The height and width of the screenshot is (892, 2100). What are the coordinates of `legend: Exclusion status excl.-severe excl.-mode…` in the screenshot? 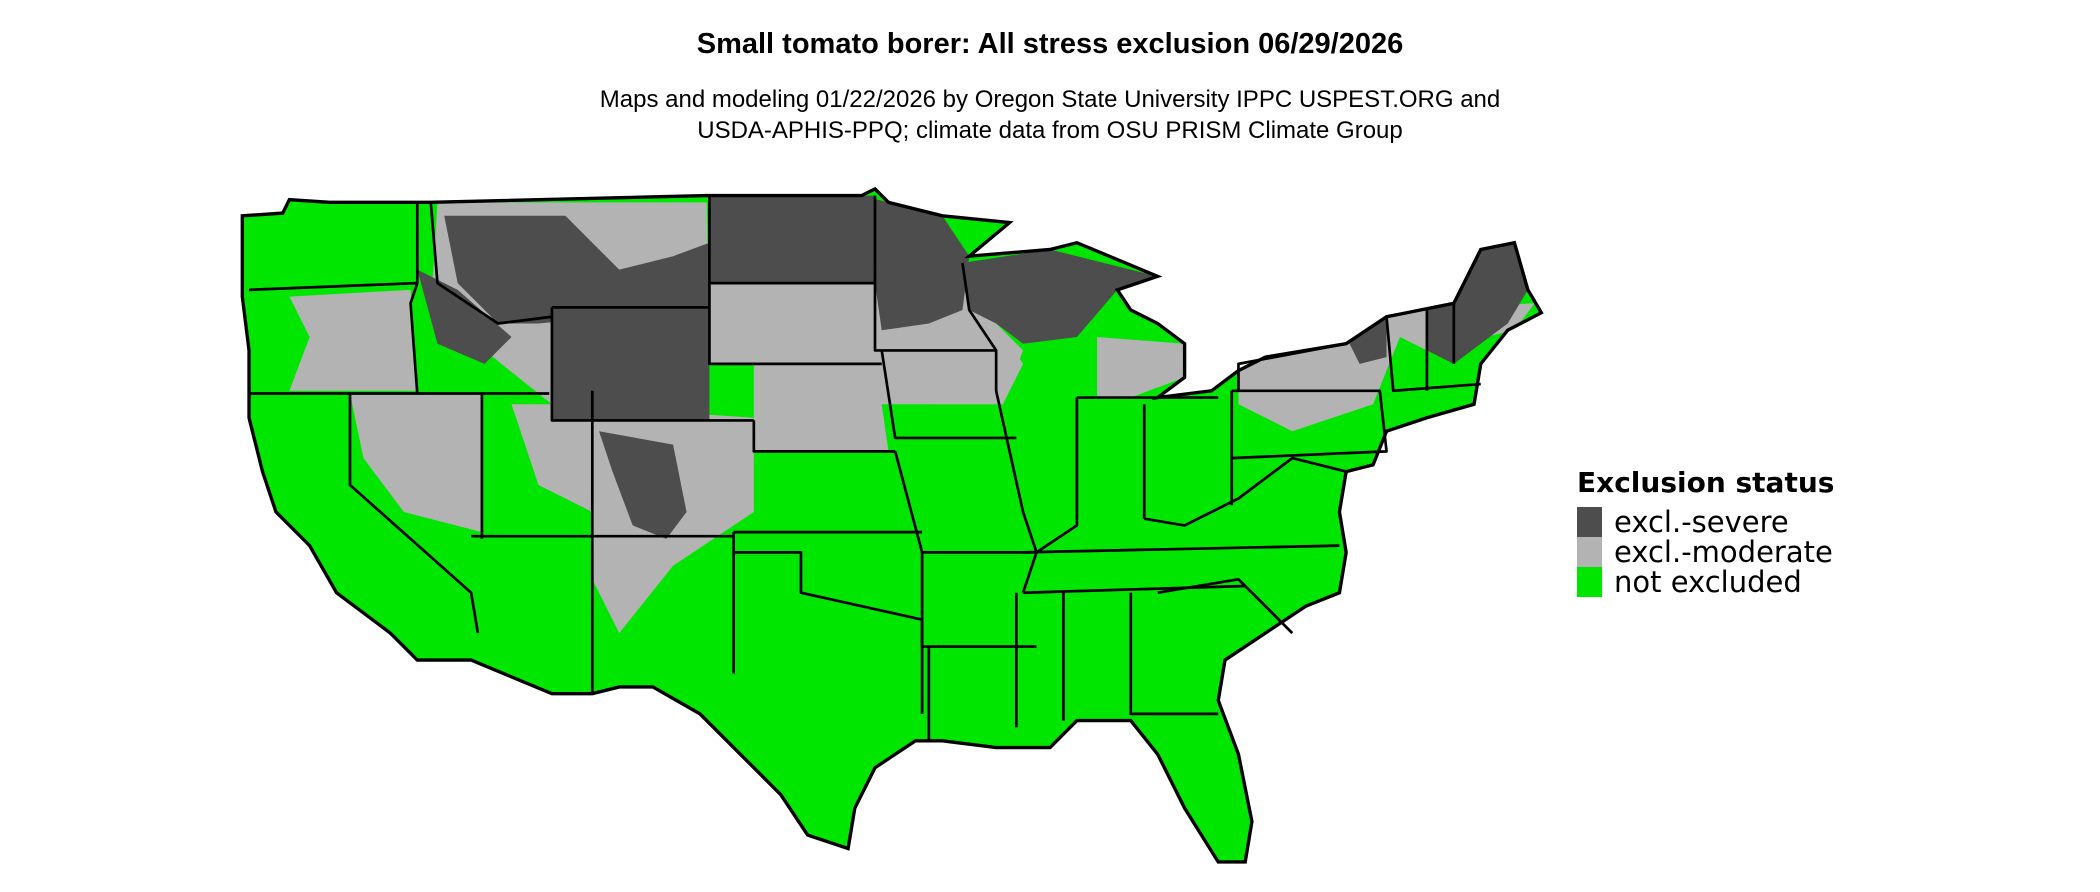 It's located at (1705, 531).